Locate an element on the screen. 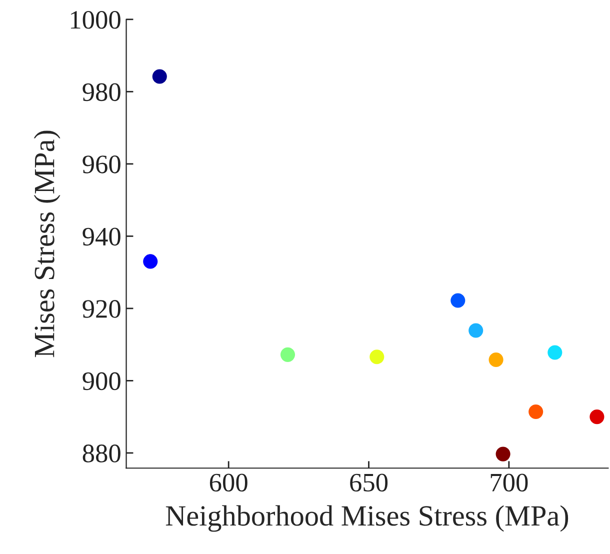 The width and height of the screenshot is (610, 554). y-tick-label: 1000 is located at coordinates (95, 19).